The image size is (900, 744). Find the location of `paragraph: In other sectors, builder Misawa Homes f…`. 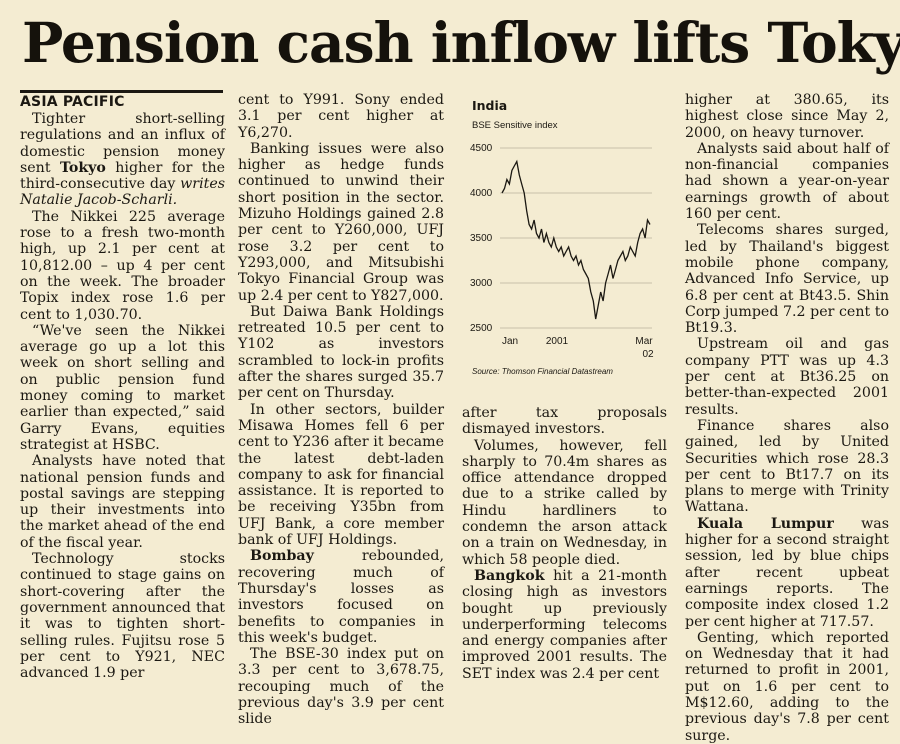

paragraph: In other sectors, builder Misawa Homes f… is located at coordinates (341, 475).